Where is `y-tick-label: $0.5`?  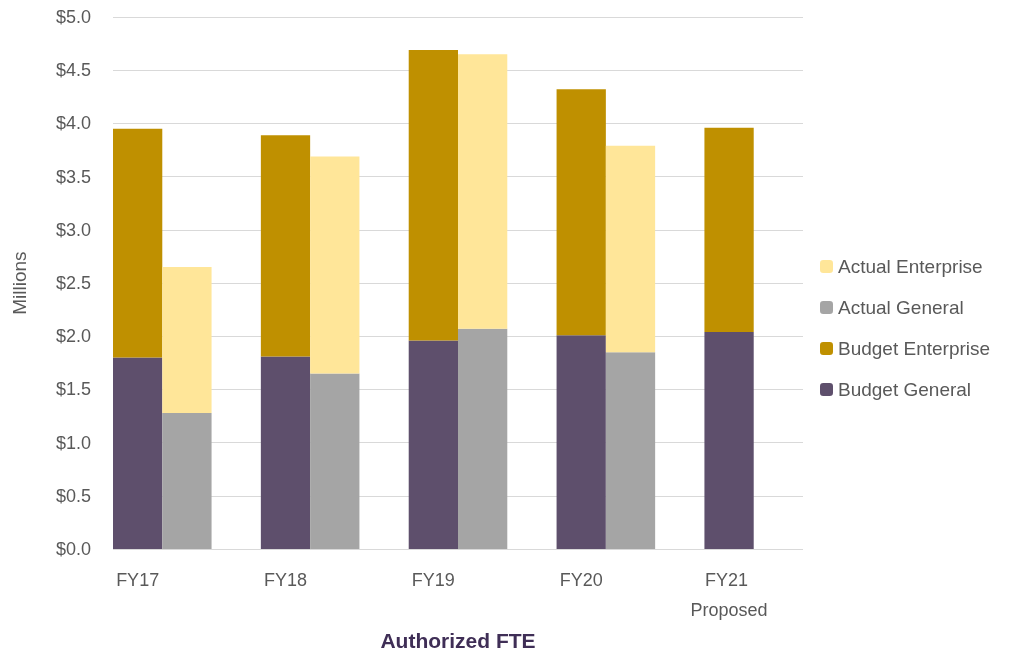 y-tick-label: $0.5 is located at coordinates (73, 495).